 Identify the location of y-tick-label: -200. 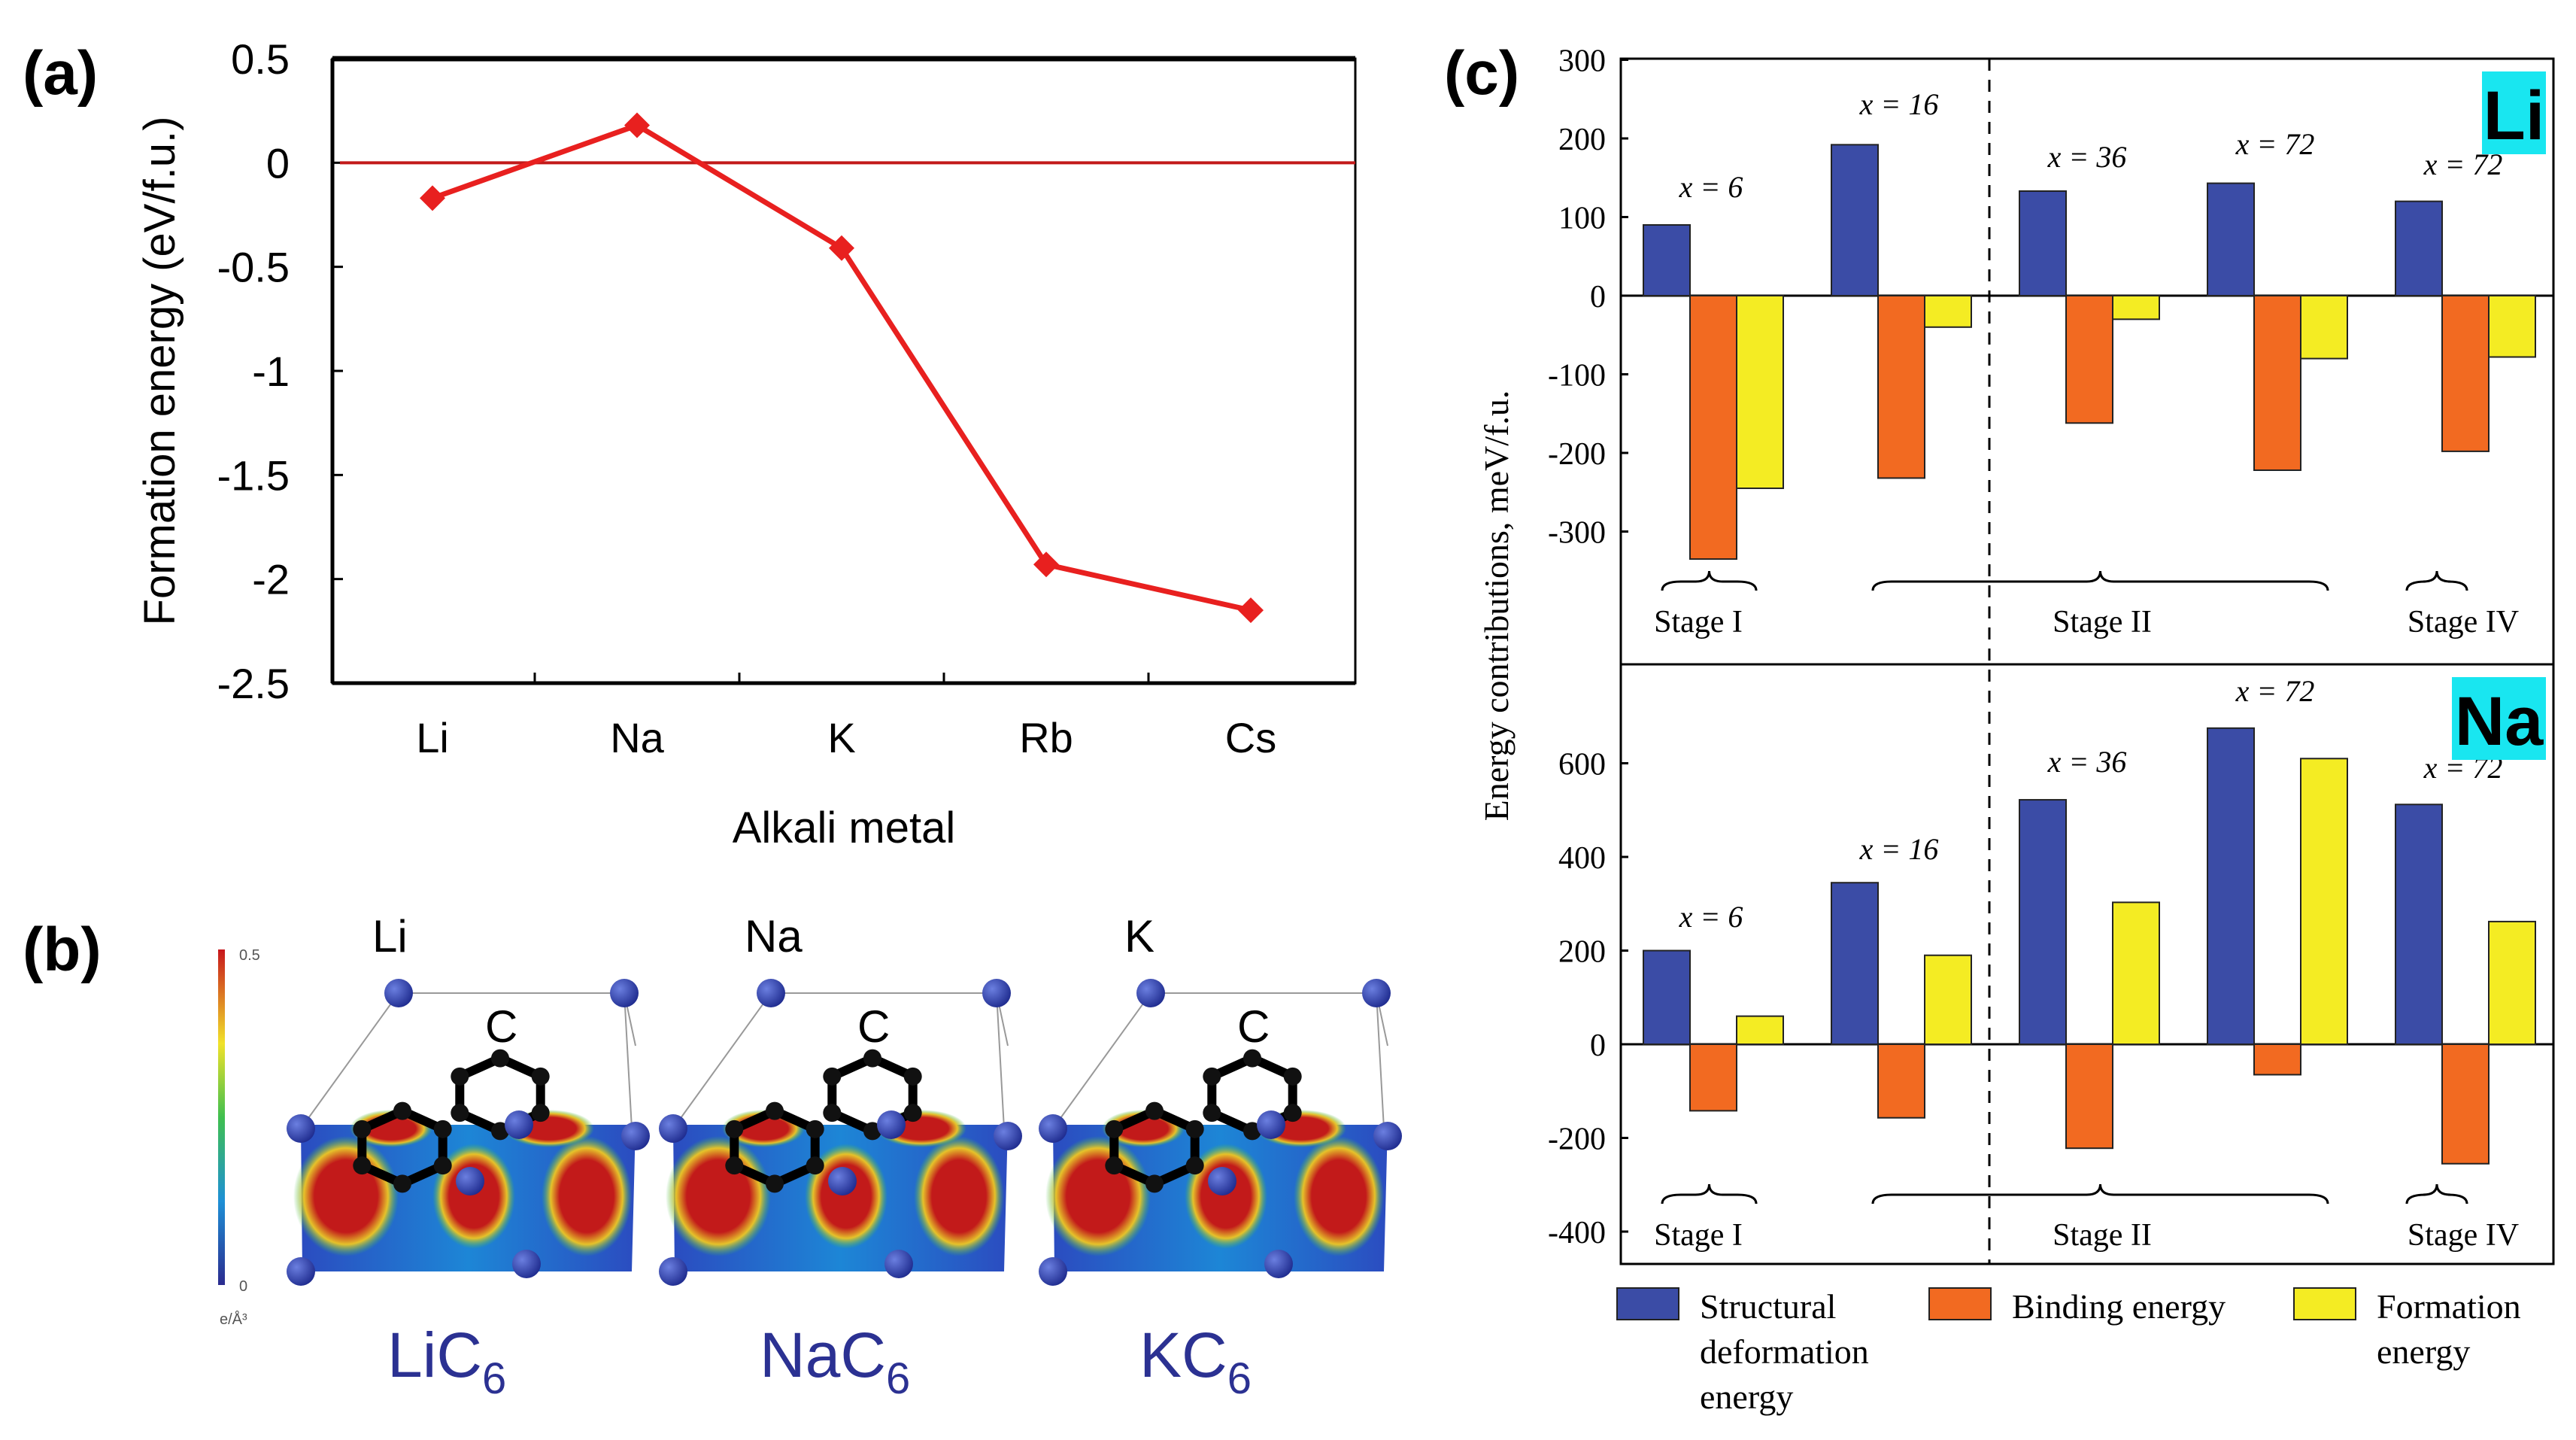
(1577, 1140).